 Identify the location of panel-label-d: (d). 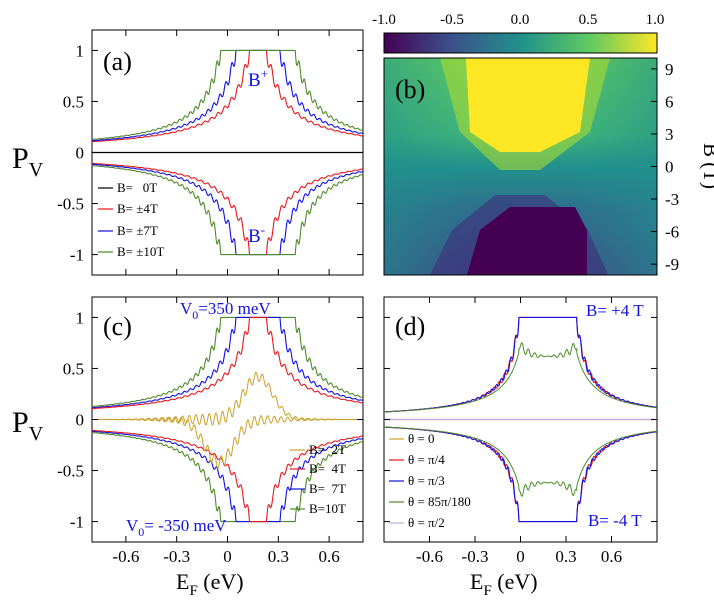
(410, 326).